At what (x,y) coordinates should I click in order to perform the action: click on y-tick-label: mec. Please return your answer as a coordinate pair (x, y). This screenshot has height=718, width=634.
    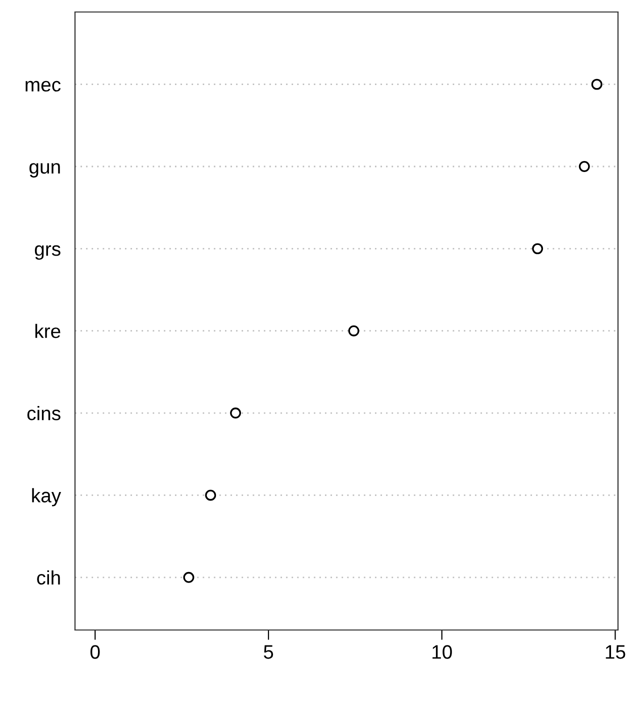
    Looking at the image, I should click on (43, 86).